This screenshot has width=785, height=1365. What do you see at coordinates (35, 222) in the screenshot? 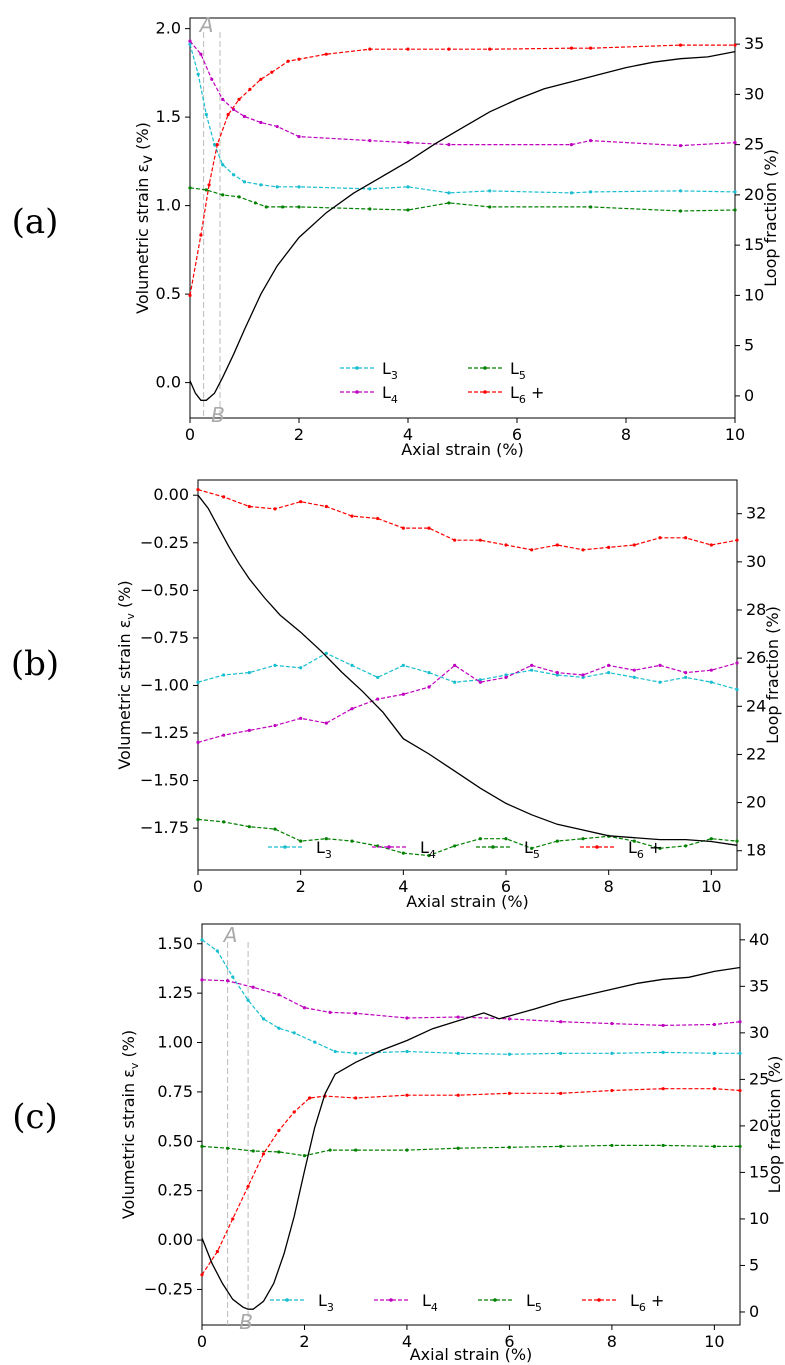
I see `panel-letter: (a)` at bounding box center [35, 222].